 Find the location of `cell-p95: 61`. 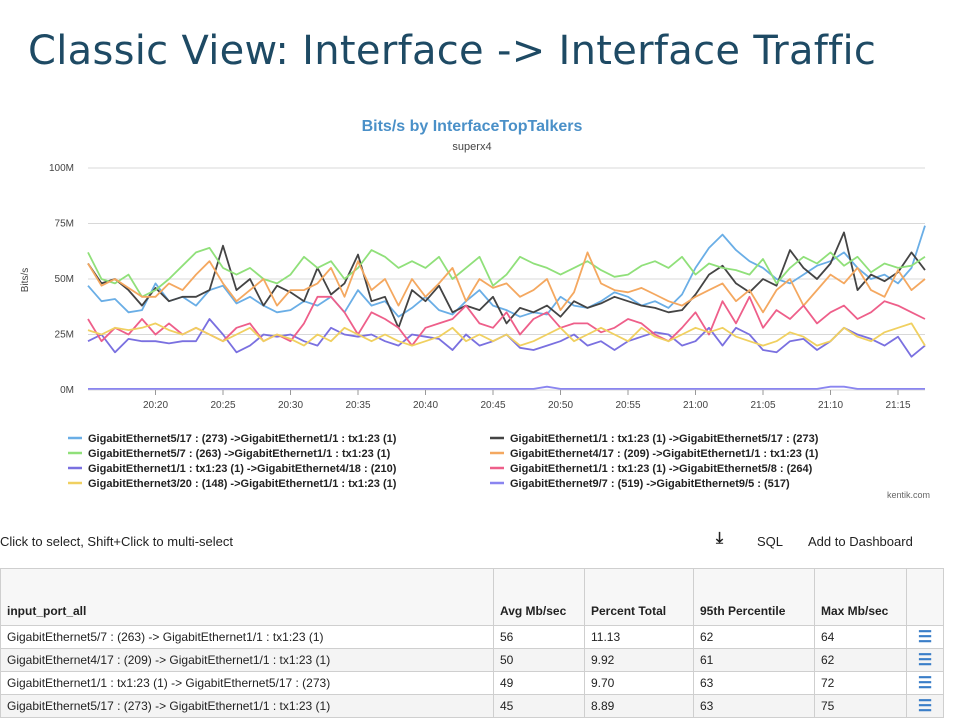

cell-p95: 61 is located at coordinates (754, 660).